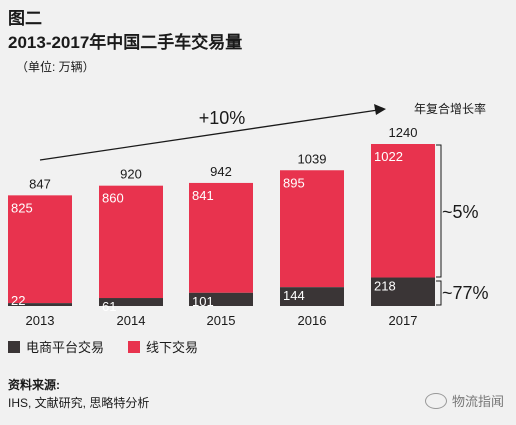 Image resolution: width=516 pixels, height=425 pixels. I want to click on x-tick-label-2016: 2016, so click(312, 320).